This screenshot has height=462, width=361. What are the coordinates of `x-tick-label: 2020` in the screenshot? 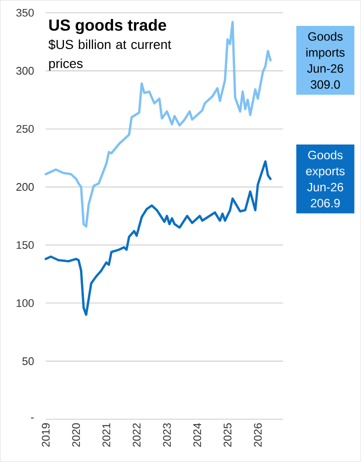 It's located at (76, 435).